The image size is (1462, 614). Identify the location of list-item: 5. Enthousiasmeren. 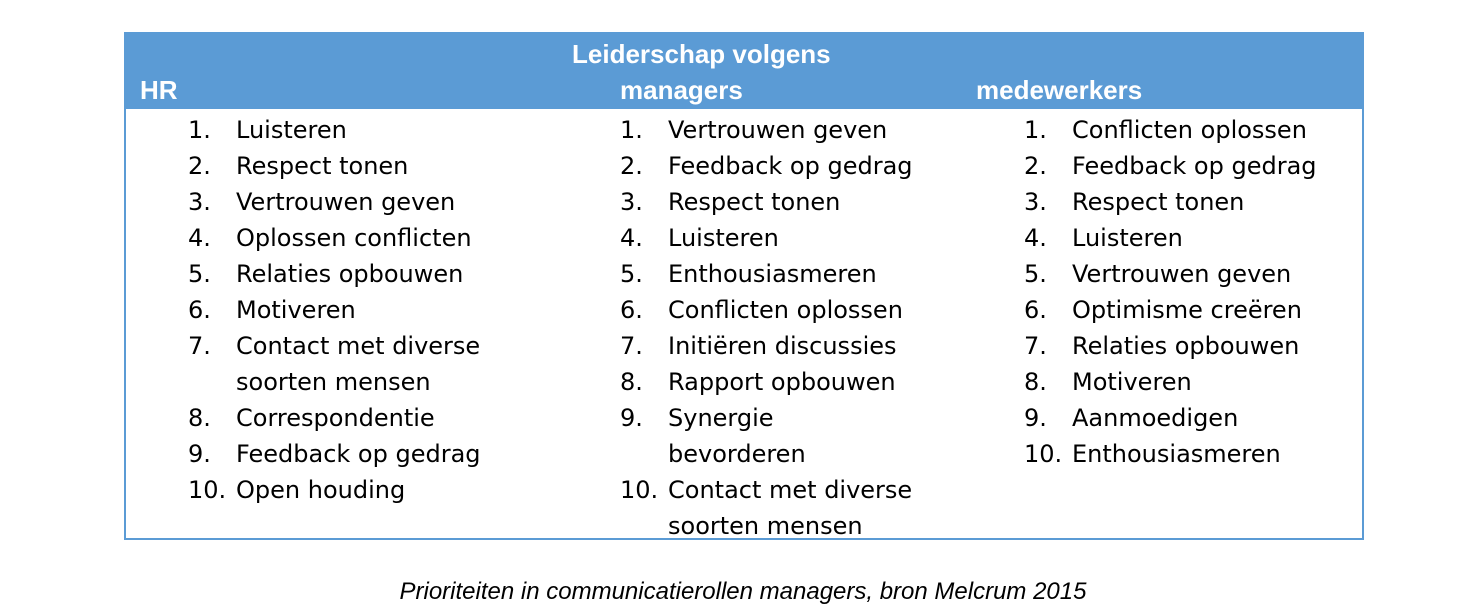
(769, 274).